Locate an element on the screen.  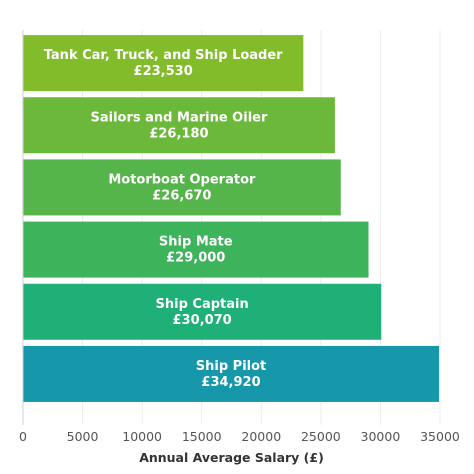
x-tick-label: 20000 is located at coordinates (261, 436).